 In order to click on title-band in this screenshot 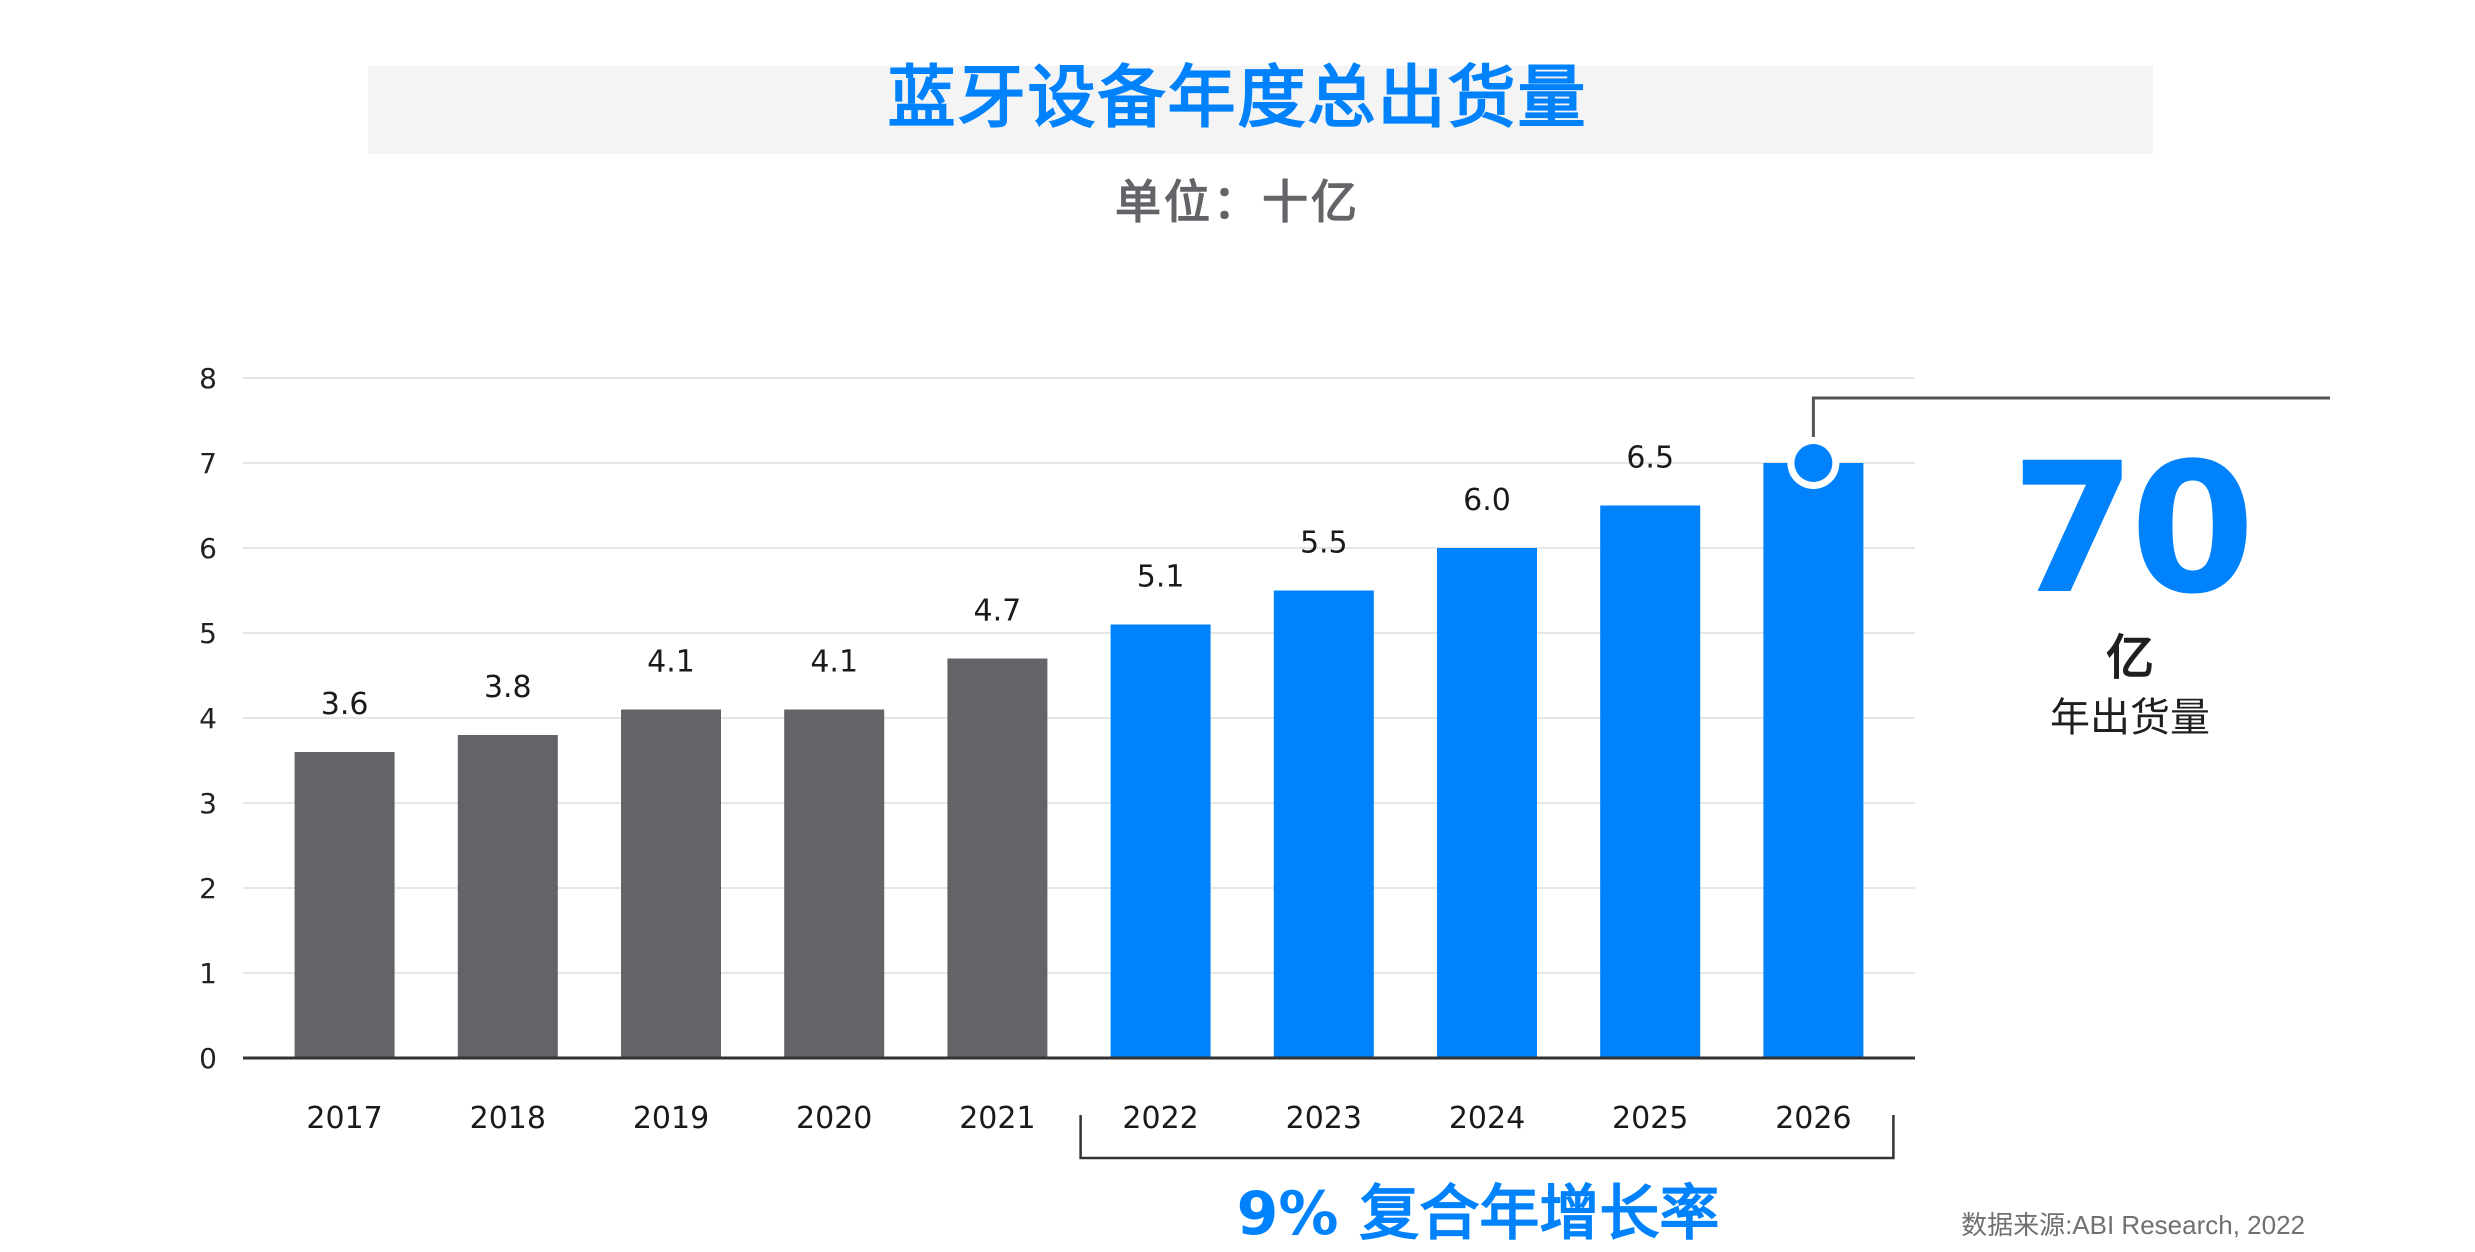, I will do `click(1260, 110)`.